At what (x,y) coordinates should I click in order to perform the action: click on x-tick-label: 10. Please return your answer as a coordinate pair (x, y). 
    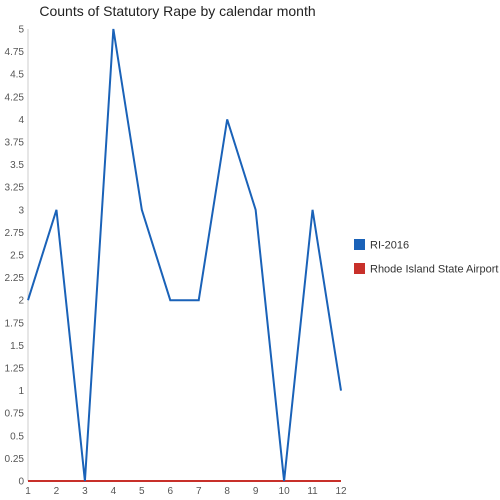
    Looking at the image, I should click on (285, 491).